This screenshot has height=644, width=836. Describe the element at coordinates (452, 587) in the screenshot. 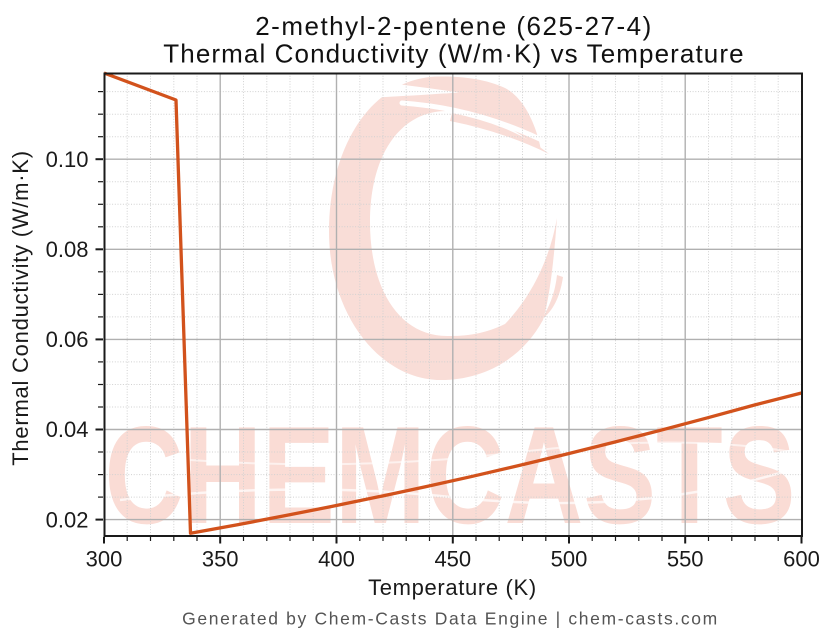

I see `svg-text: Temperature (K)` at that location.